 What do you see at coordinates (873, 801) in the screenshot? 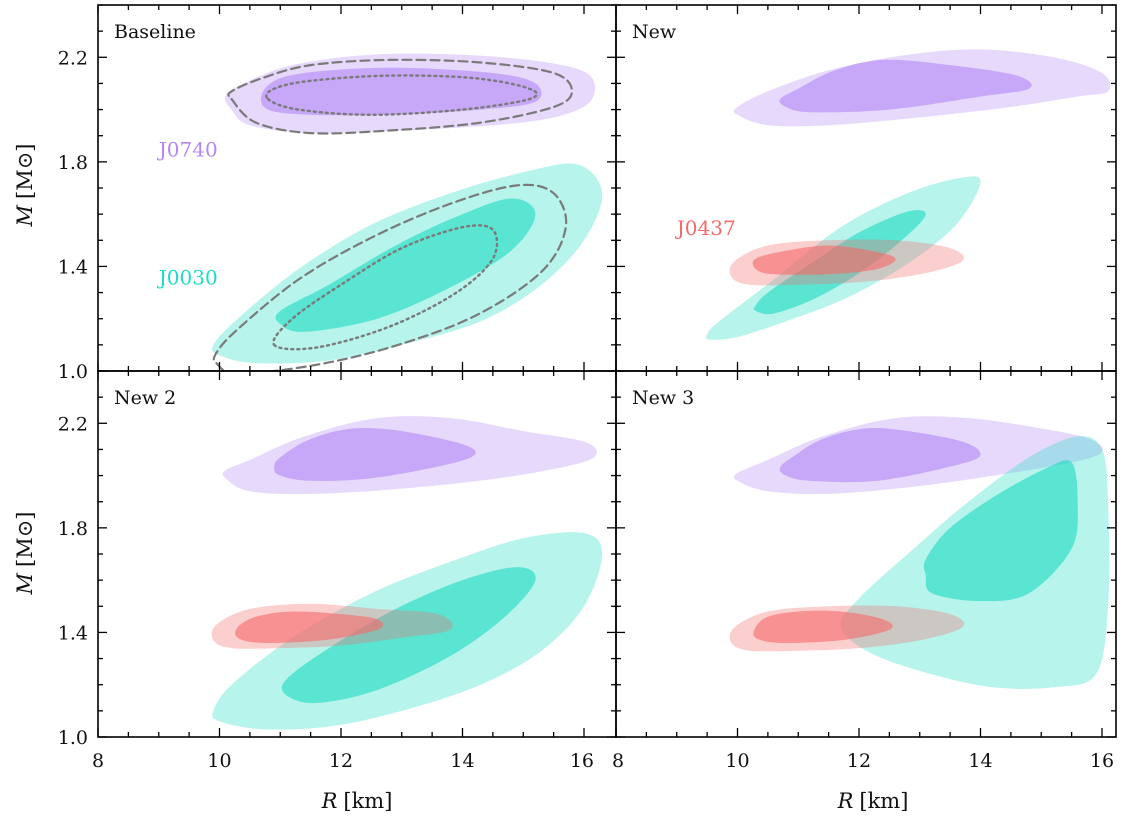
I see `x-axis-label-right: R [km]` at bounding box center [873, 801].